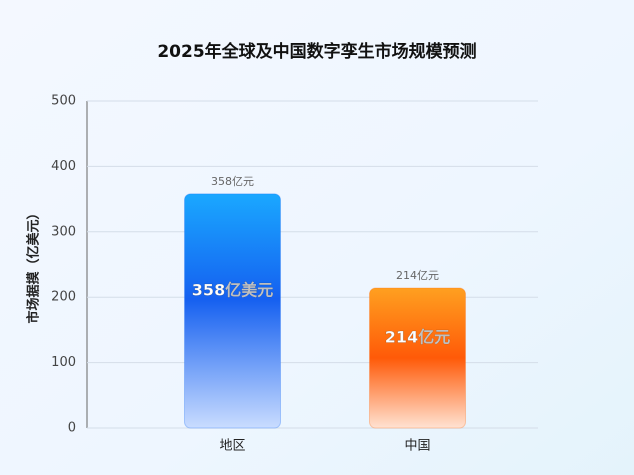 The image size is (634, 475). What do you see at coordinates (417, 337) in the screenshot?
I see `inner-label: 214亿元` at bounding box center [417, 337].